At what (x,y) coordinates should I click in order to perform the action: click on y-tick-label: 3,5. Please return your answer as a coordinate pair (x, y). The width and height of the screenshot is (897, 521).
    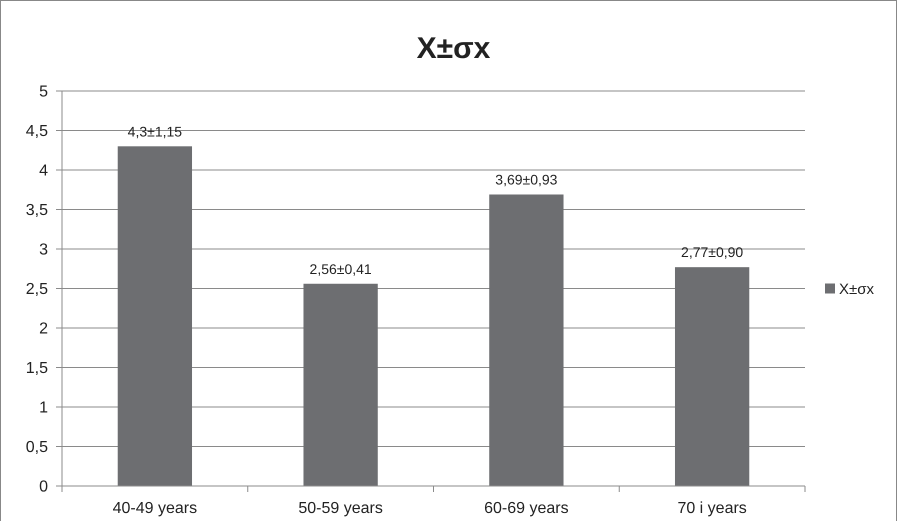
    Looking at the image, I should click on (37, 211).